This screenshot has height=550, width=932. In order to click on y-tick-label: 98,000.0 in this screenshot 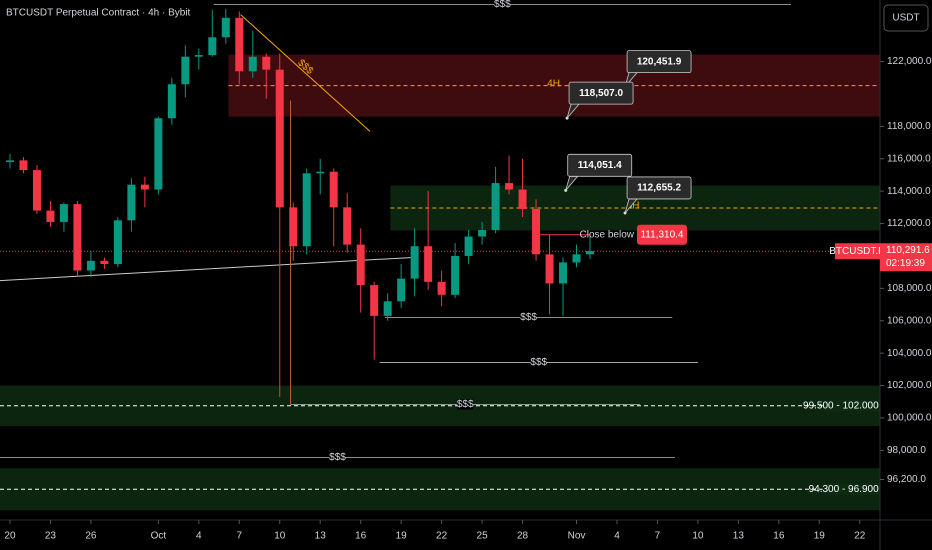, I will do `click(906, 450)`.